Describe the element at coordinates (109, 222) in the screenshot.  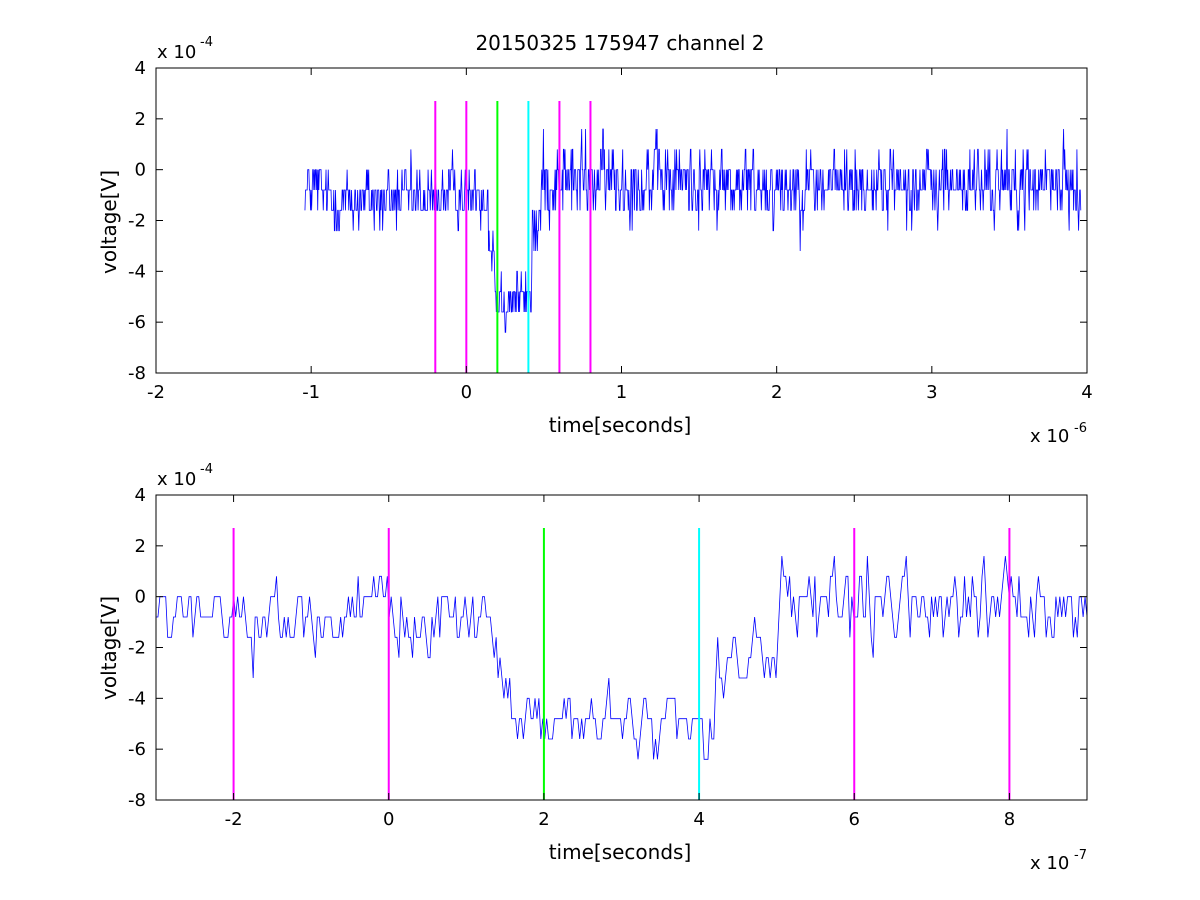
I see `top-y-axis-label: voltage[V]` at that location.